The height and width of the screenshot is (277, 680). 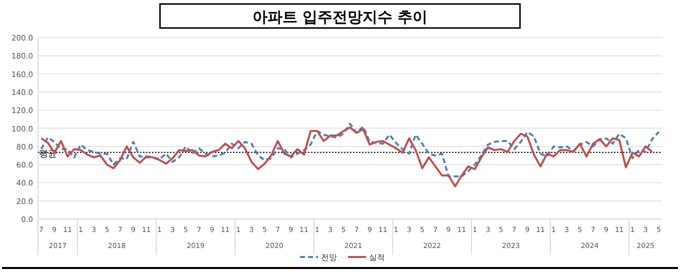 What do you see at coordinates (329, 257) in the screenshot?
I see `legend-label: 전망` at bounding box center [329, 257].